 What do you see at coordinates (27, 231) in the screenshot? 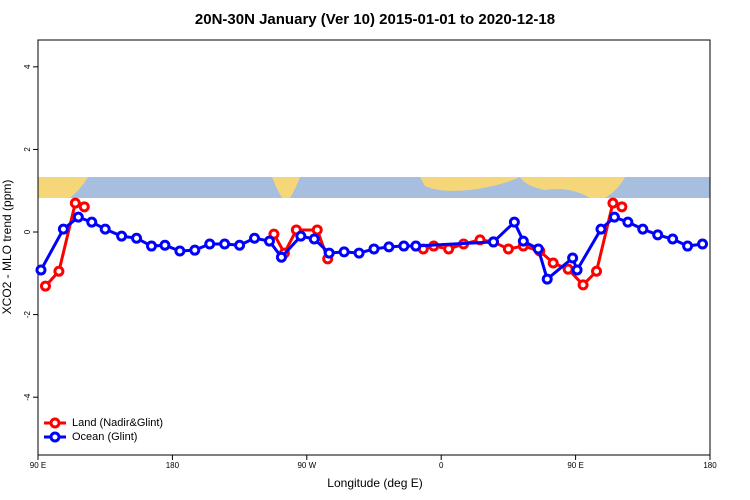
I see `y-tick-label: 0` at bounding box center [27, 231].